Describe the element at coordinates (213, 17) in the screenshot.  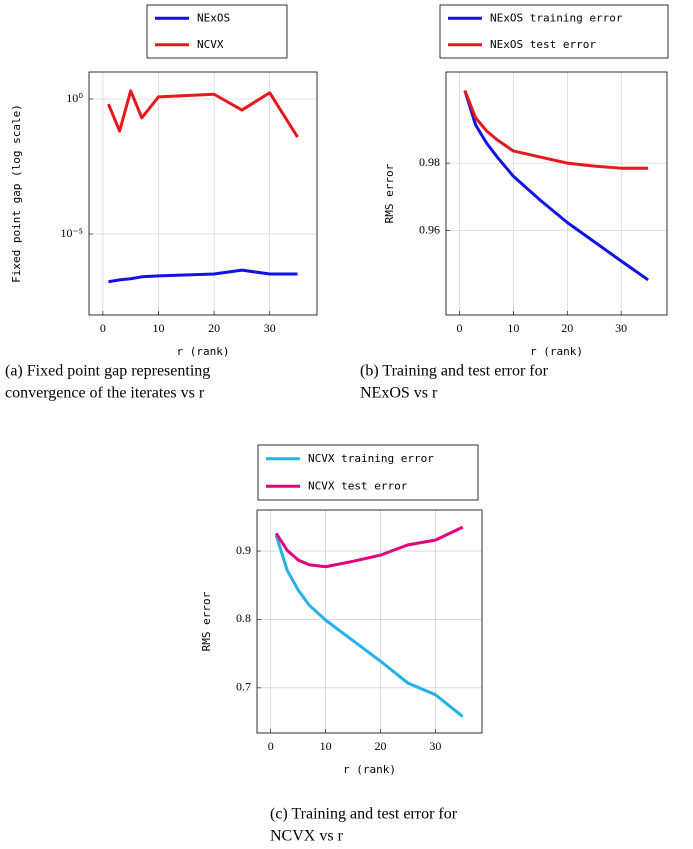
I see `legend-label: NExOS` at that location.